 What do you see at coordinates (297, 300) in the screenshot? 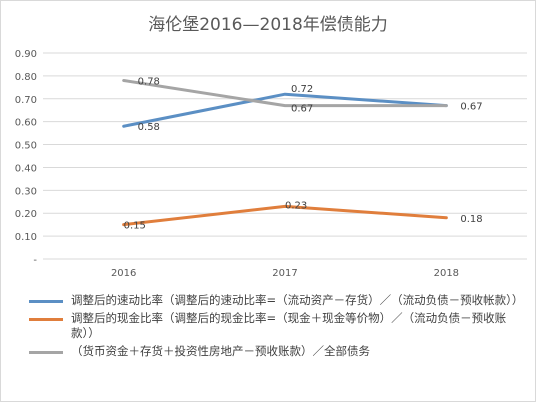
I see `legend-label: 调整后的速动比率（调整后的速动比率=（流动资产－存货）／（流动负债－预收帐款））` at bounding box center [297, 300].